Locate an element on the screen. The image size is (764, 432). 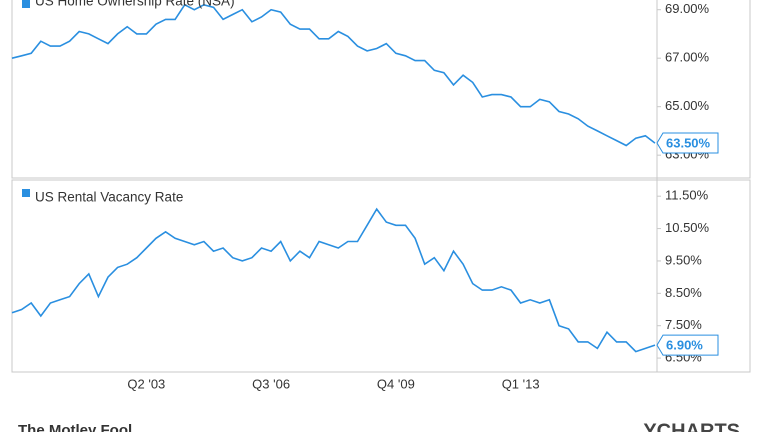
x-tick-label: Q3 '06 is located at coordinates (271, 383).